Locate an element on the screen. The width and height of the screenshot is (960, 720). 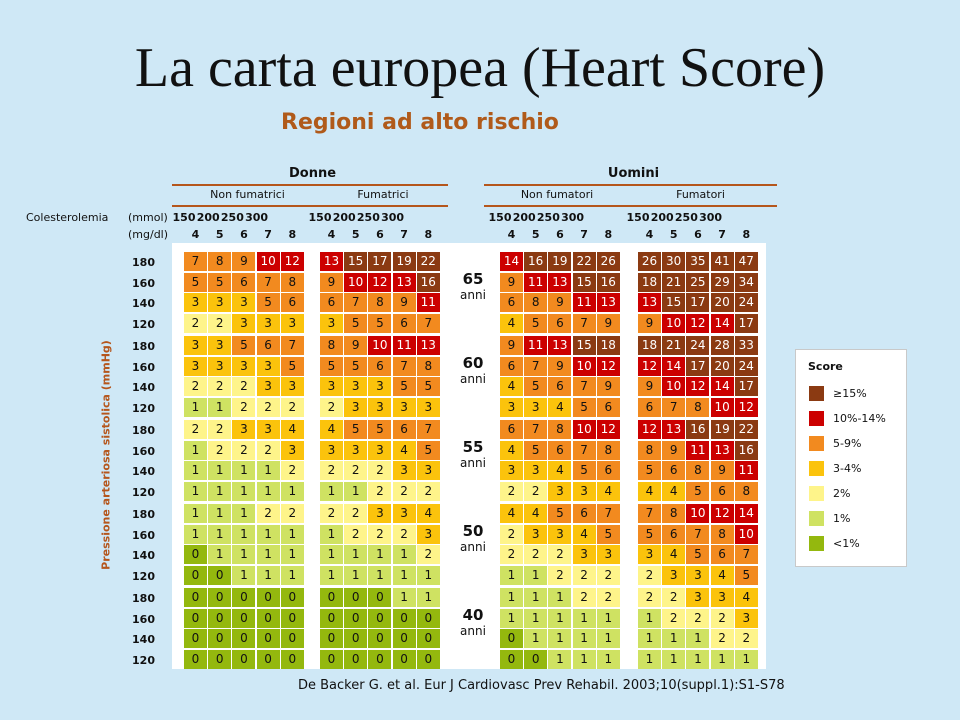
cholesterol-mgdl-tick: 150 is located at coordinates (638, 217).